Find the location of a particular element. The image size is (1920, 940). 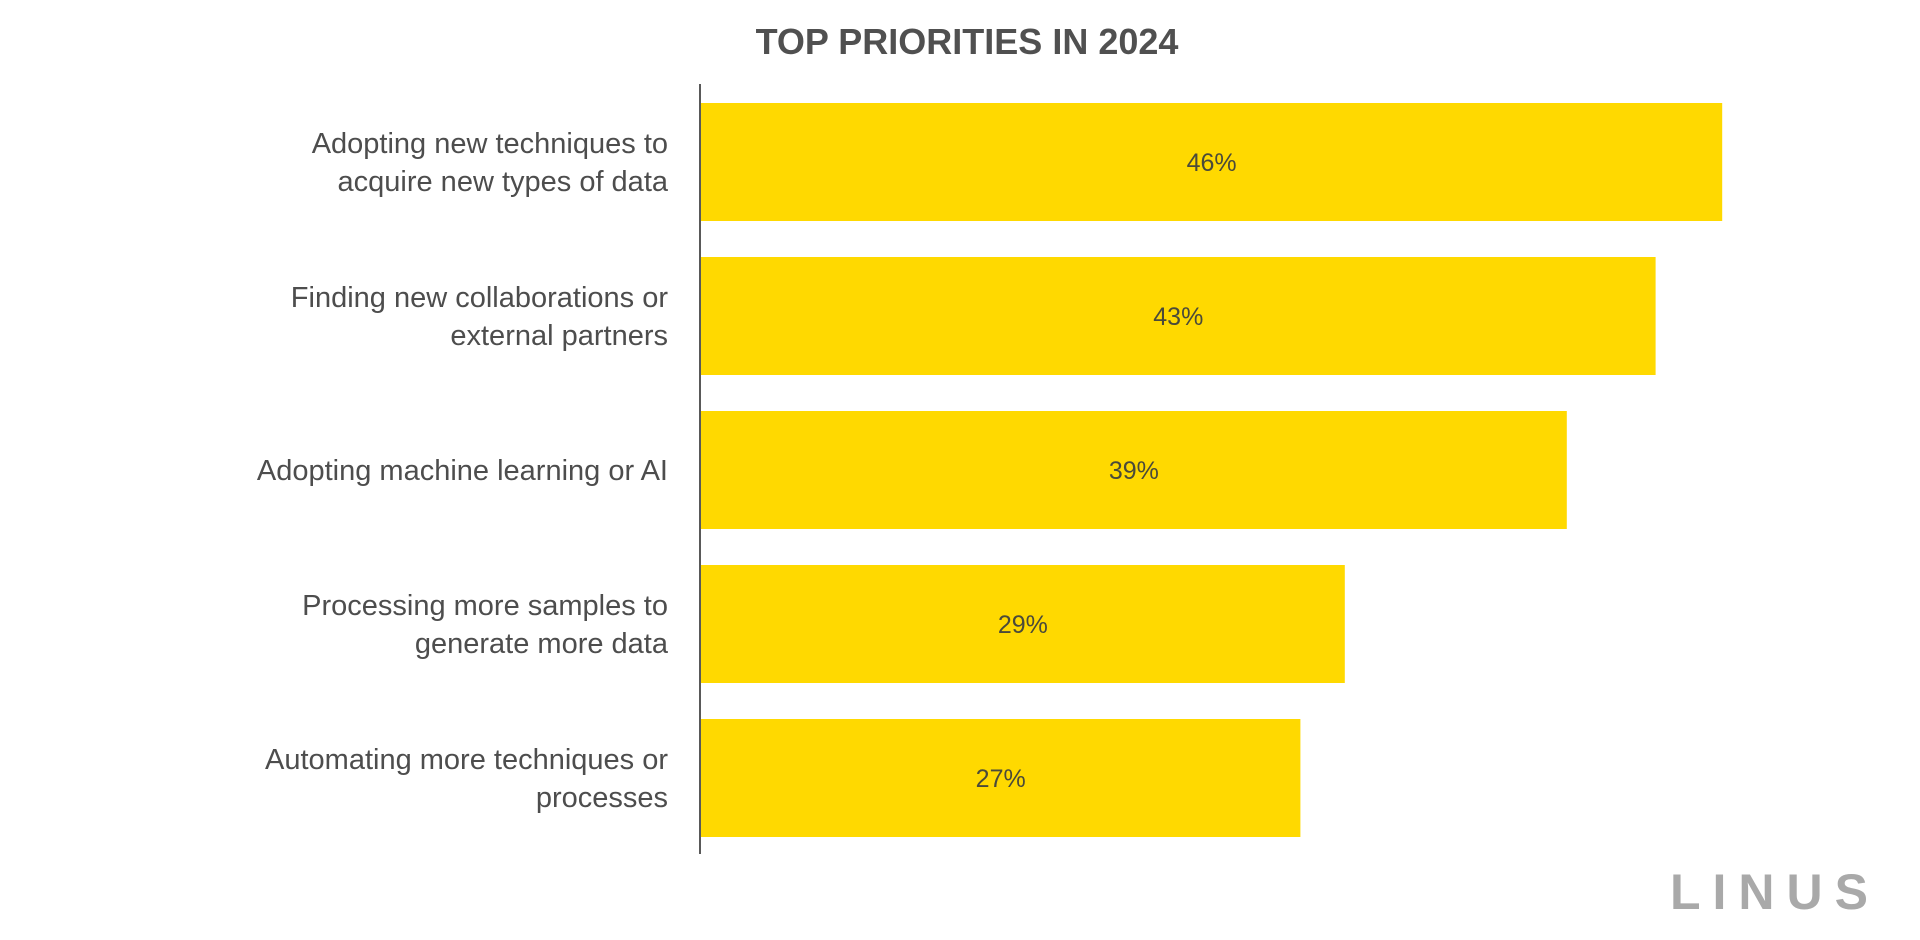

category-label-1-line-2: acquire new types of data is located at coordinates (503, 182).